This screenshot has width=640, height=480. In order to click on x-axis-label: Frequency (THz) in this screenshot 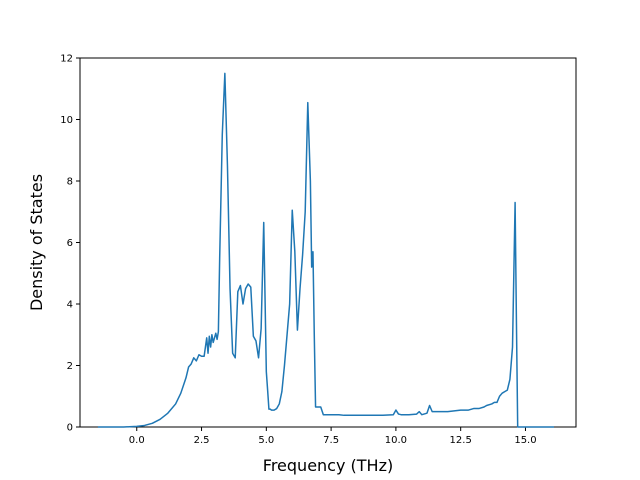, I will do `click(328, 465)`.